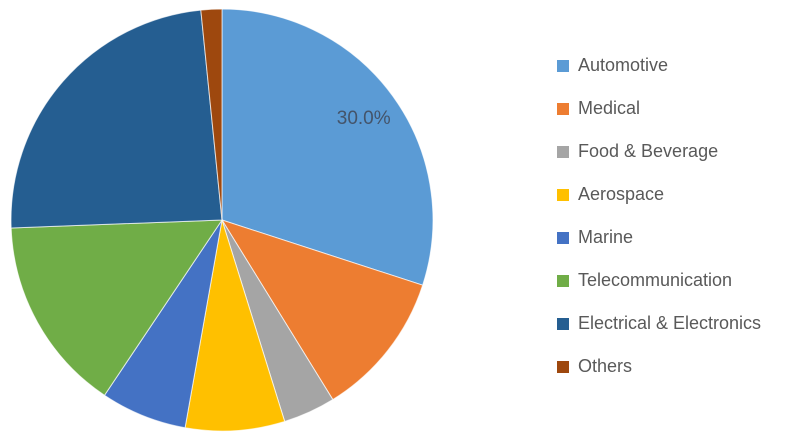  What do you see at coordinates (211, 114) in the screenshot?
I see `pie-slice-others` at bounding box center [211, 114].